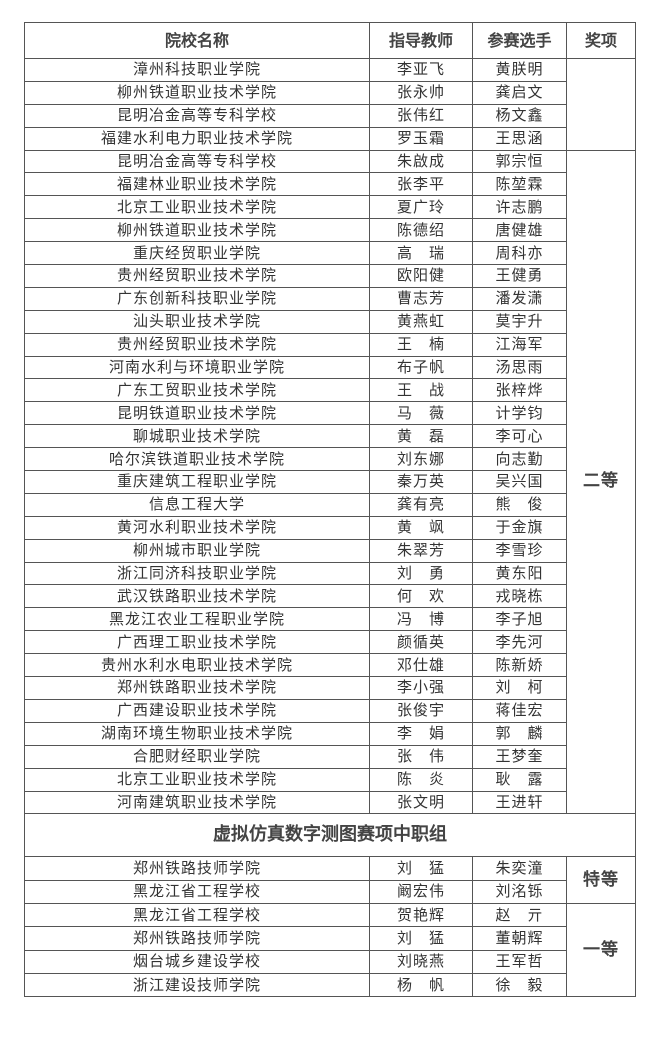 The height and width of the screenshot is (1038, 650). Describe the element at coordinates (421, 115) in the screenshot. I see `teacher-name: 张伟红` at that location.